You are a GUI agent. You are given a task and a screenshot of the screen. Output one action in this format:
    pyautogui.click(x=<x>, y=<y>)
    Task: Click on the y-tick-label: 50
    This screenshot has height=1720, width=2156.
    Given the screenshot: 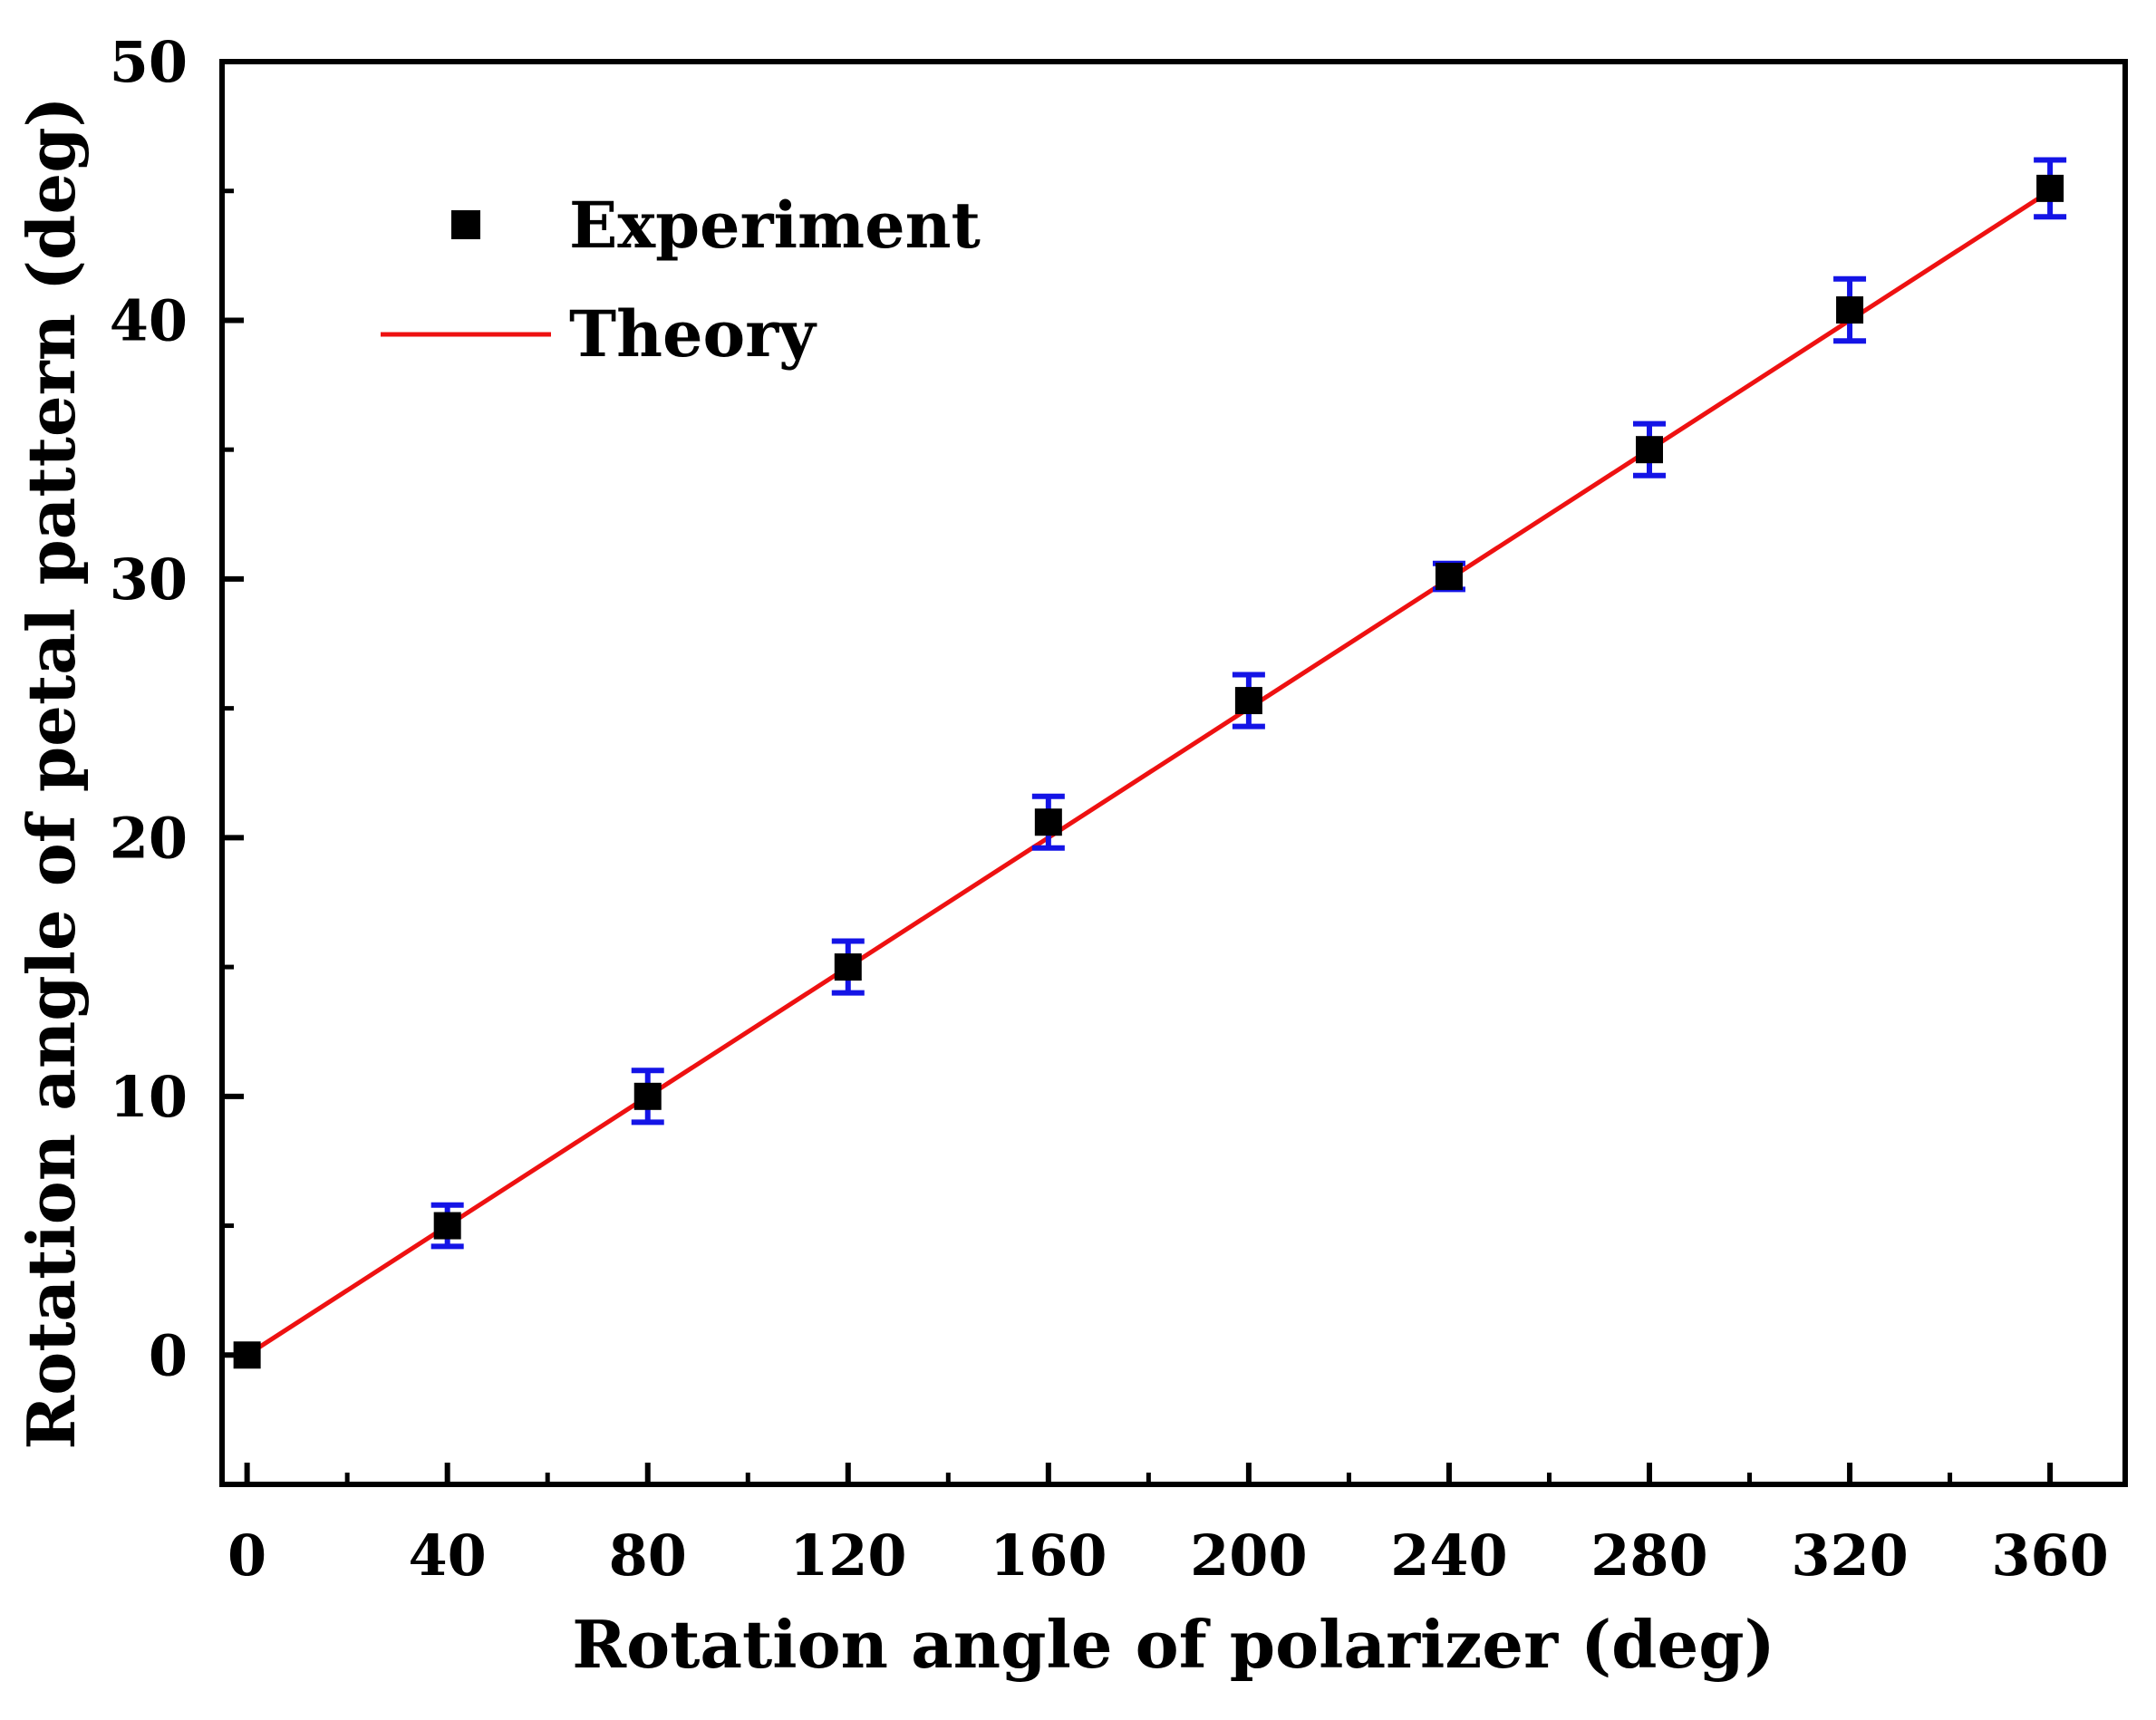 What is the action you would take?
    pyautogui.click(x=149, y=62)
    